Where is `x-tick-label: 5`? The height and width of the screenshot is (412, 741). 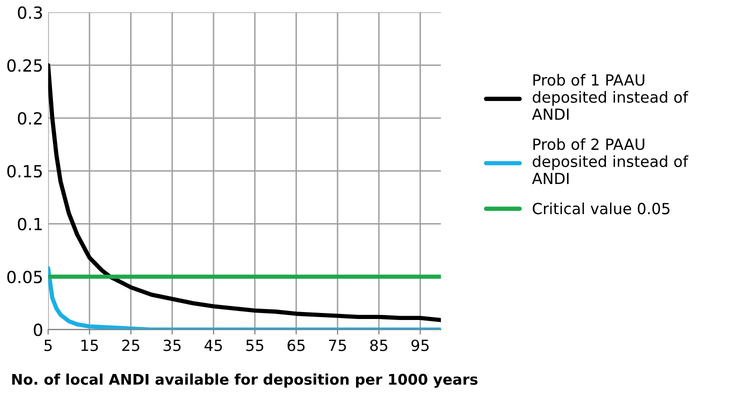
x-tick-label: 5 is located at coordinates (48, 346).